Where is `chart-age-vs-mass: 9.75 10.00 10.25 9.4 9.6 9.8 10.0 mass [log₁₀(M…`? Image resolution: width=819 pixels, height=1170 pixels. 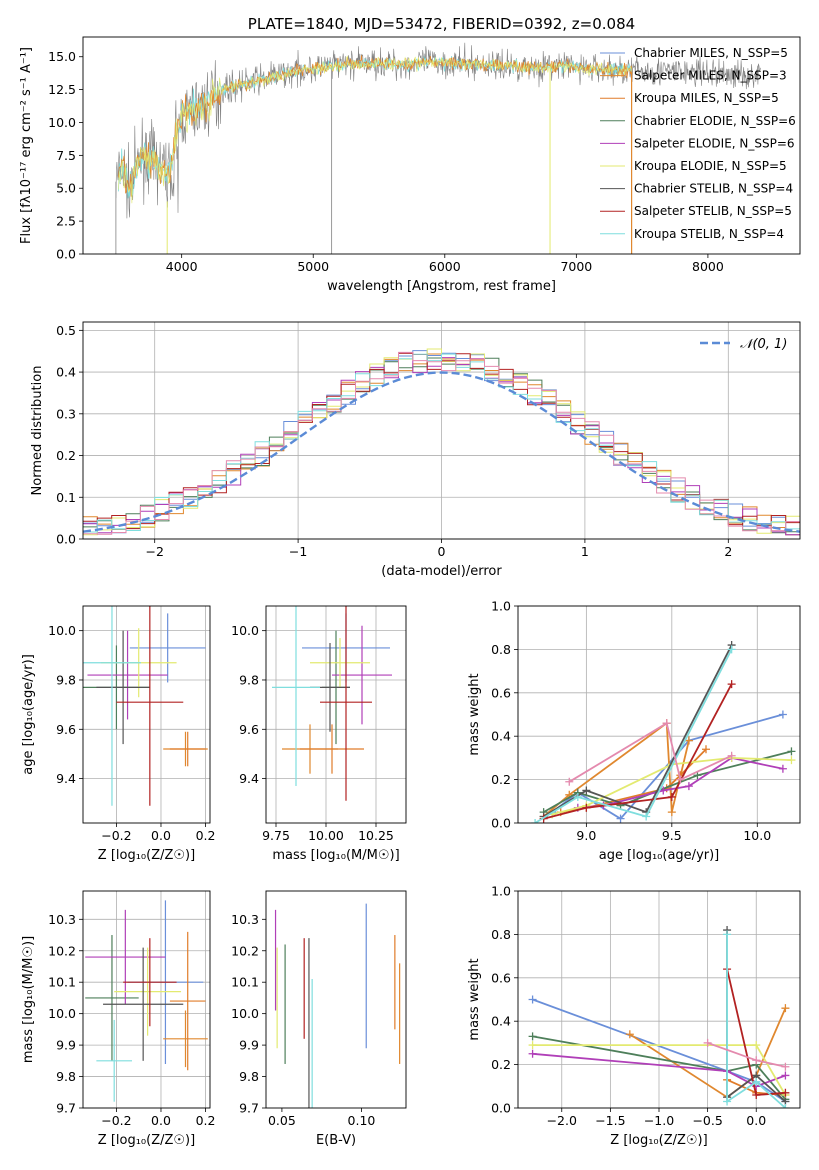
chart-age-vs-mass: 9.75 10.00 10.25 9.4 9.6 9.8 10.0 mass [log₁₀(M… is located at coordinates (319, 734).